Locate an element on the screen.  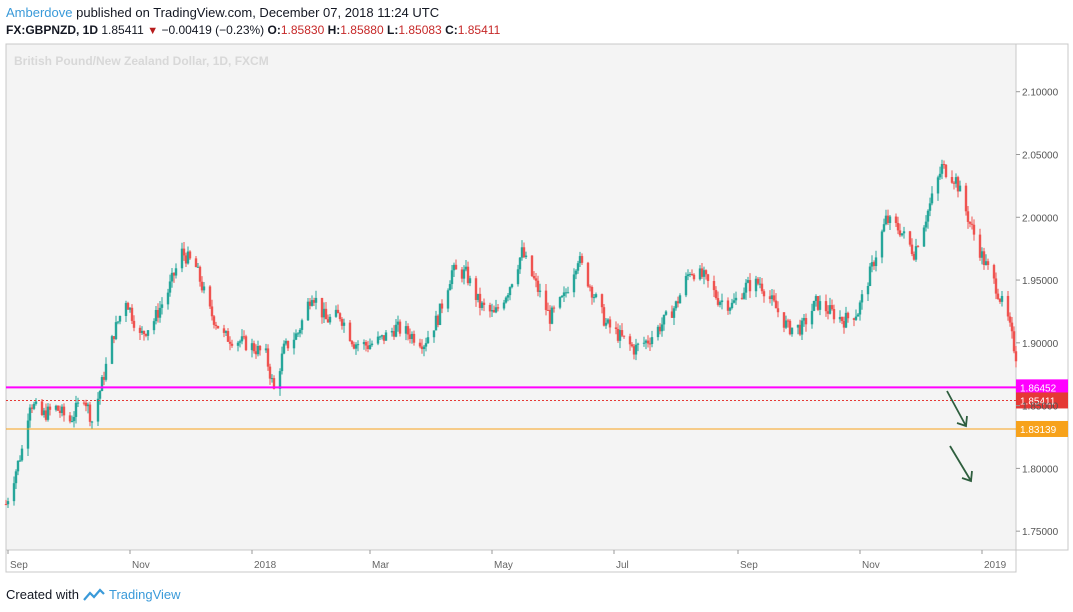
x-tick-label: Sep is located at coordinates (749, 565).